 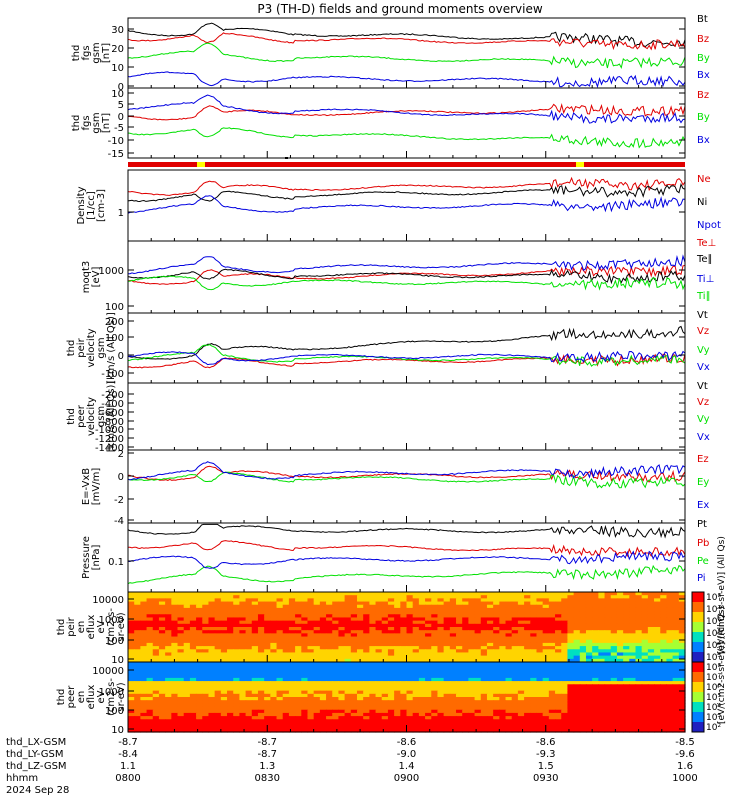 What do you see at coordinates (713, 622) in the screenshot?
I see `colorbar-tick-label: 10⁶` at bounding box center [713, 622].